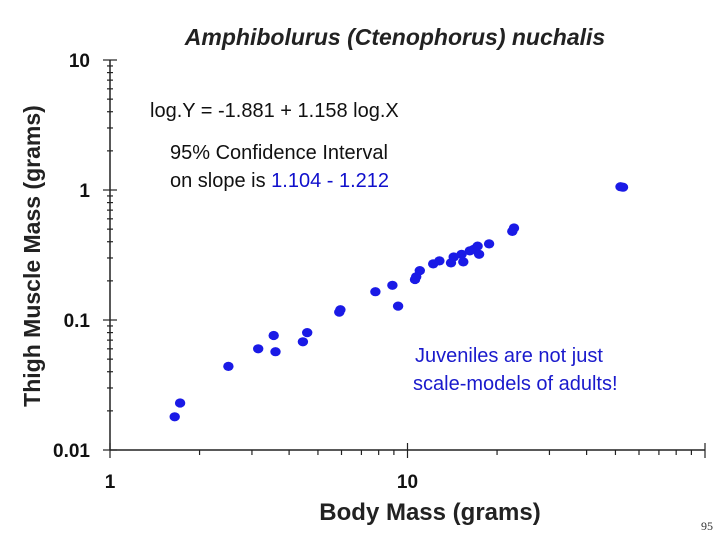 This screenshot has height=540, width=720. What do you see at coordinates (707, 526) in the screenshot?
I see `slide-number: 95` at bounding box center [707, 526].